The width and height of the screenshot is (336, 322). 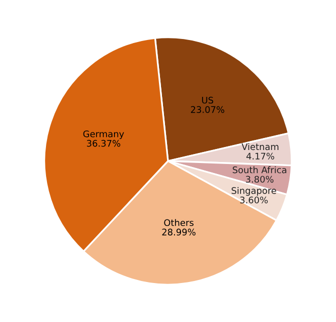 I want to click on slice-label: South Africa, so click(x=259, y=170).